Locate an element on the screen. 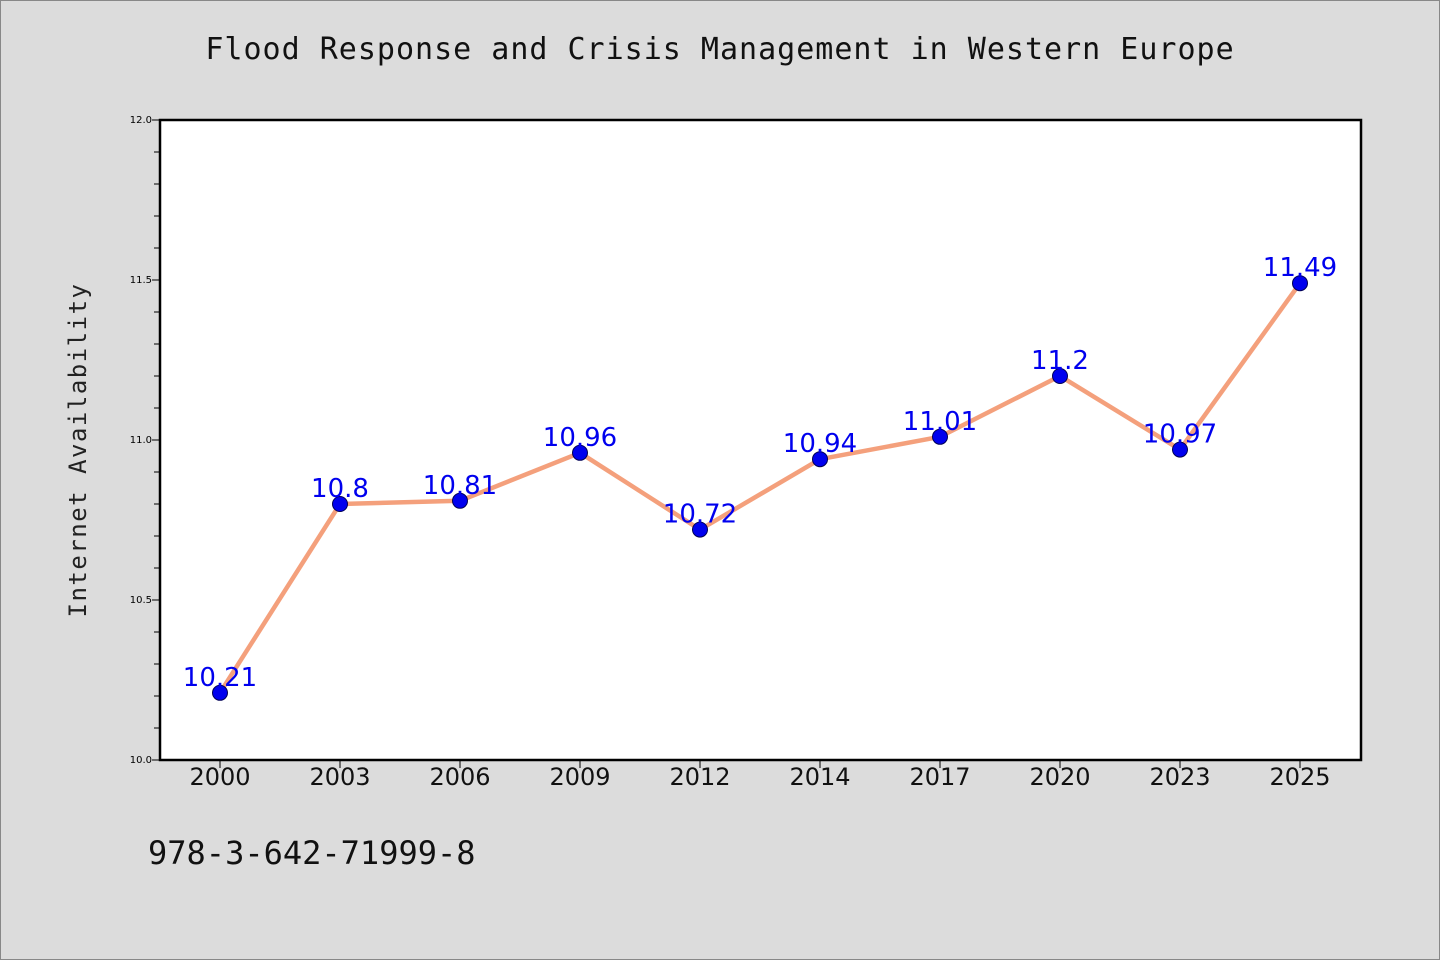 This screenshot has width=1440, height=960. data-point-label: 10.81 is located at coordinates (460, 486).